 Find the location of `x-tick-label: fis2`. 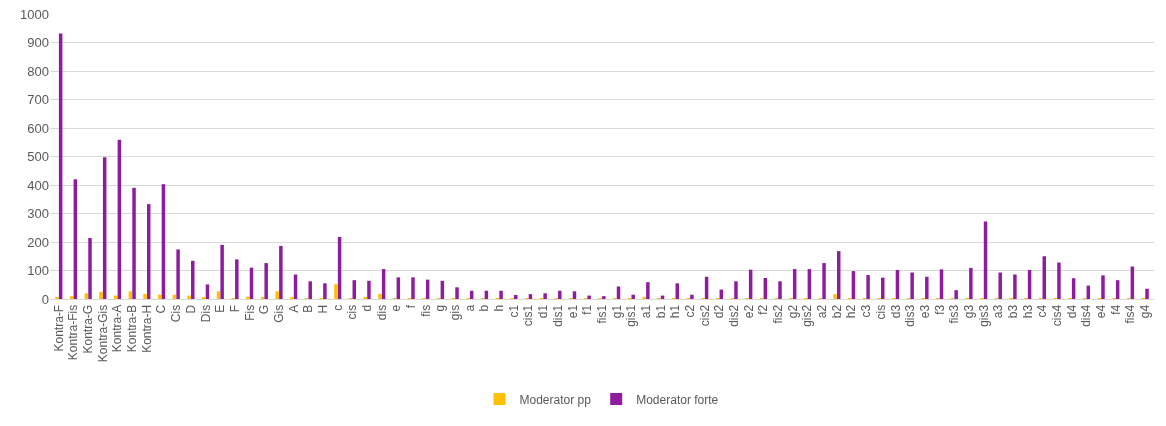

x-tick-label: fis2 is located at coordinates (778, 314).